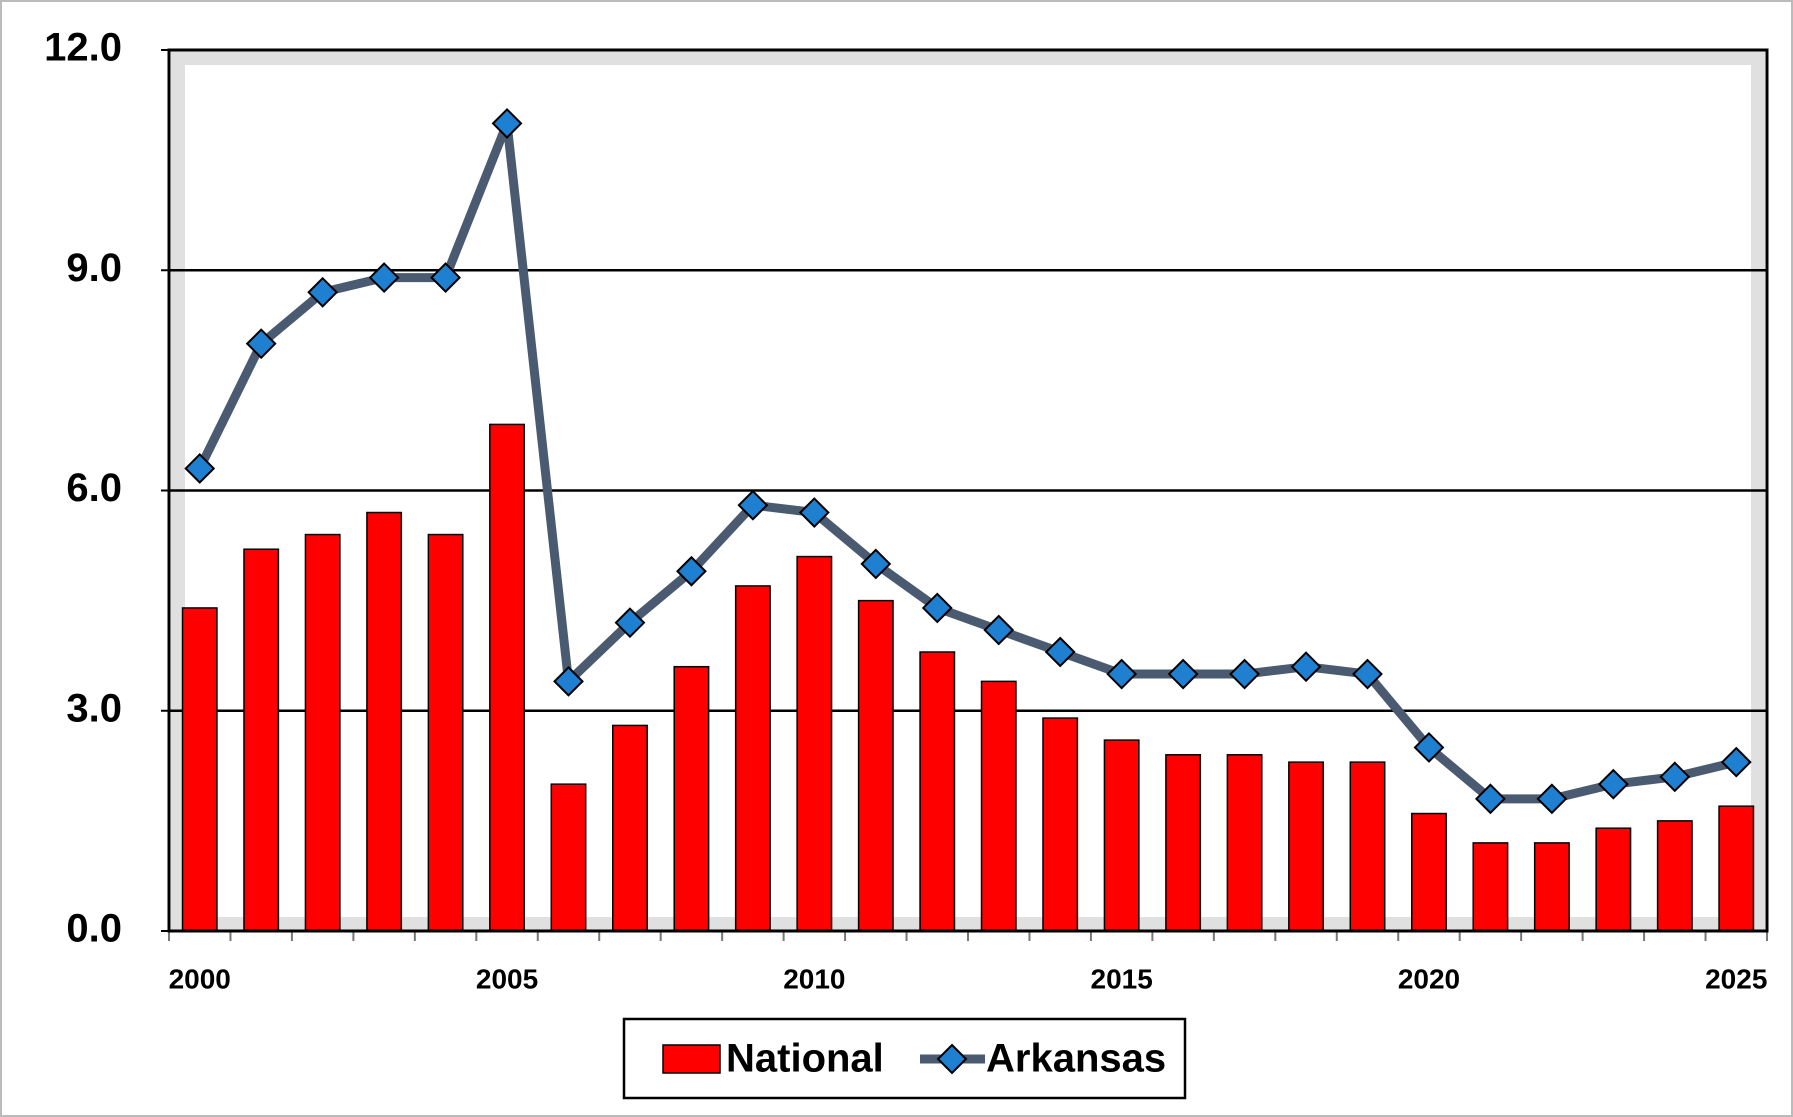  What do you see at coordinates (507, 978) in the screenshot?
I see `x-tick-label: 2005` at bounding box center [507, 978].